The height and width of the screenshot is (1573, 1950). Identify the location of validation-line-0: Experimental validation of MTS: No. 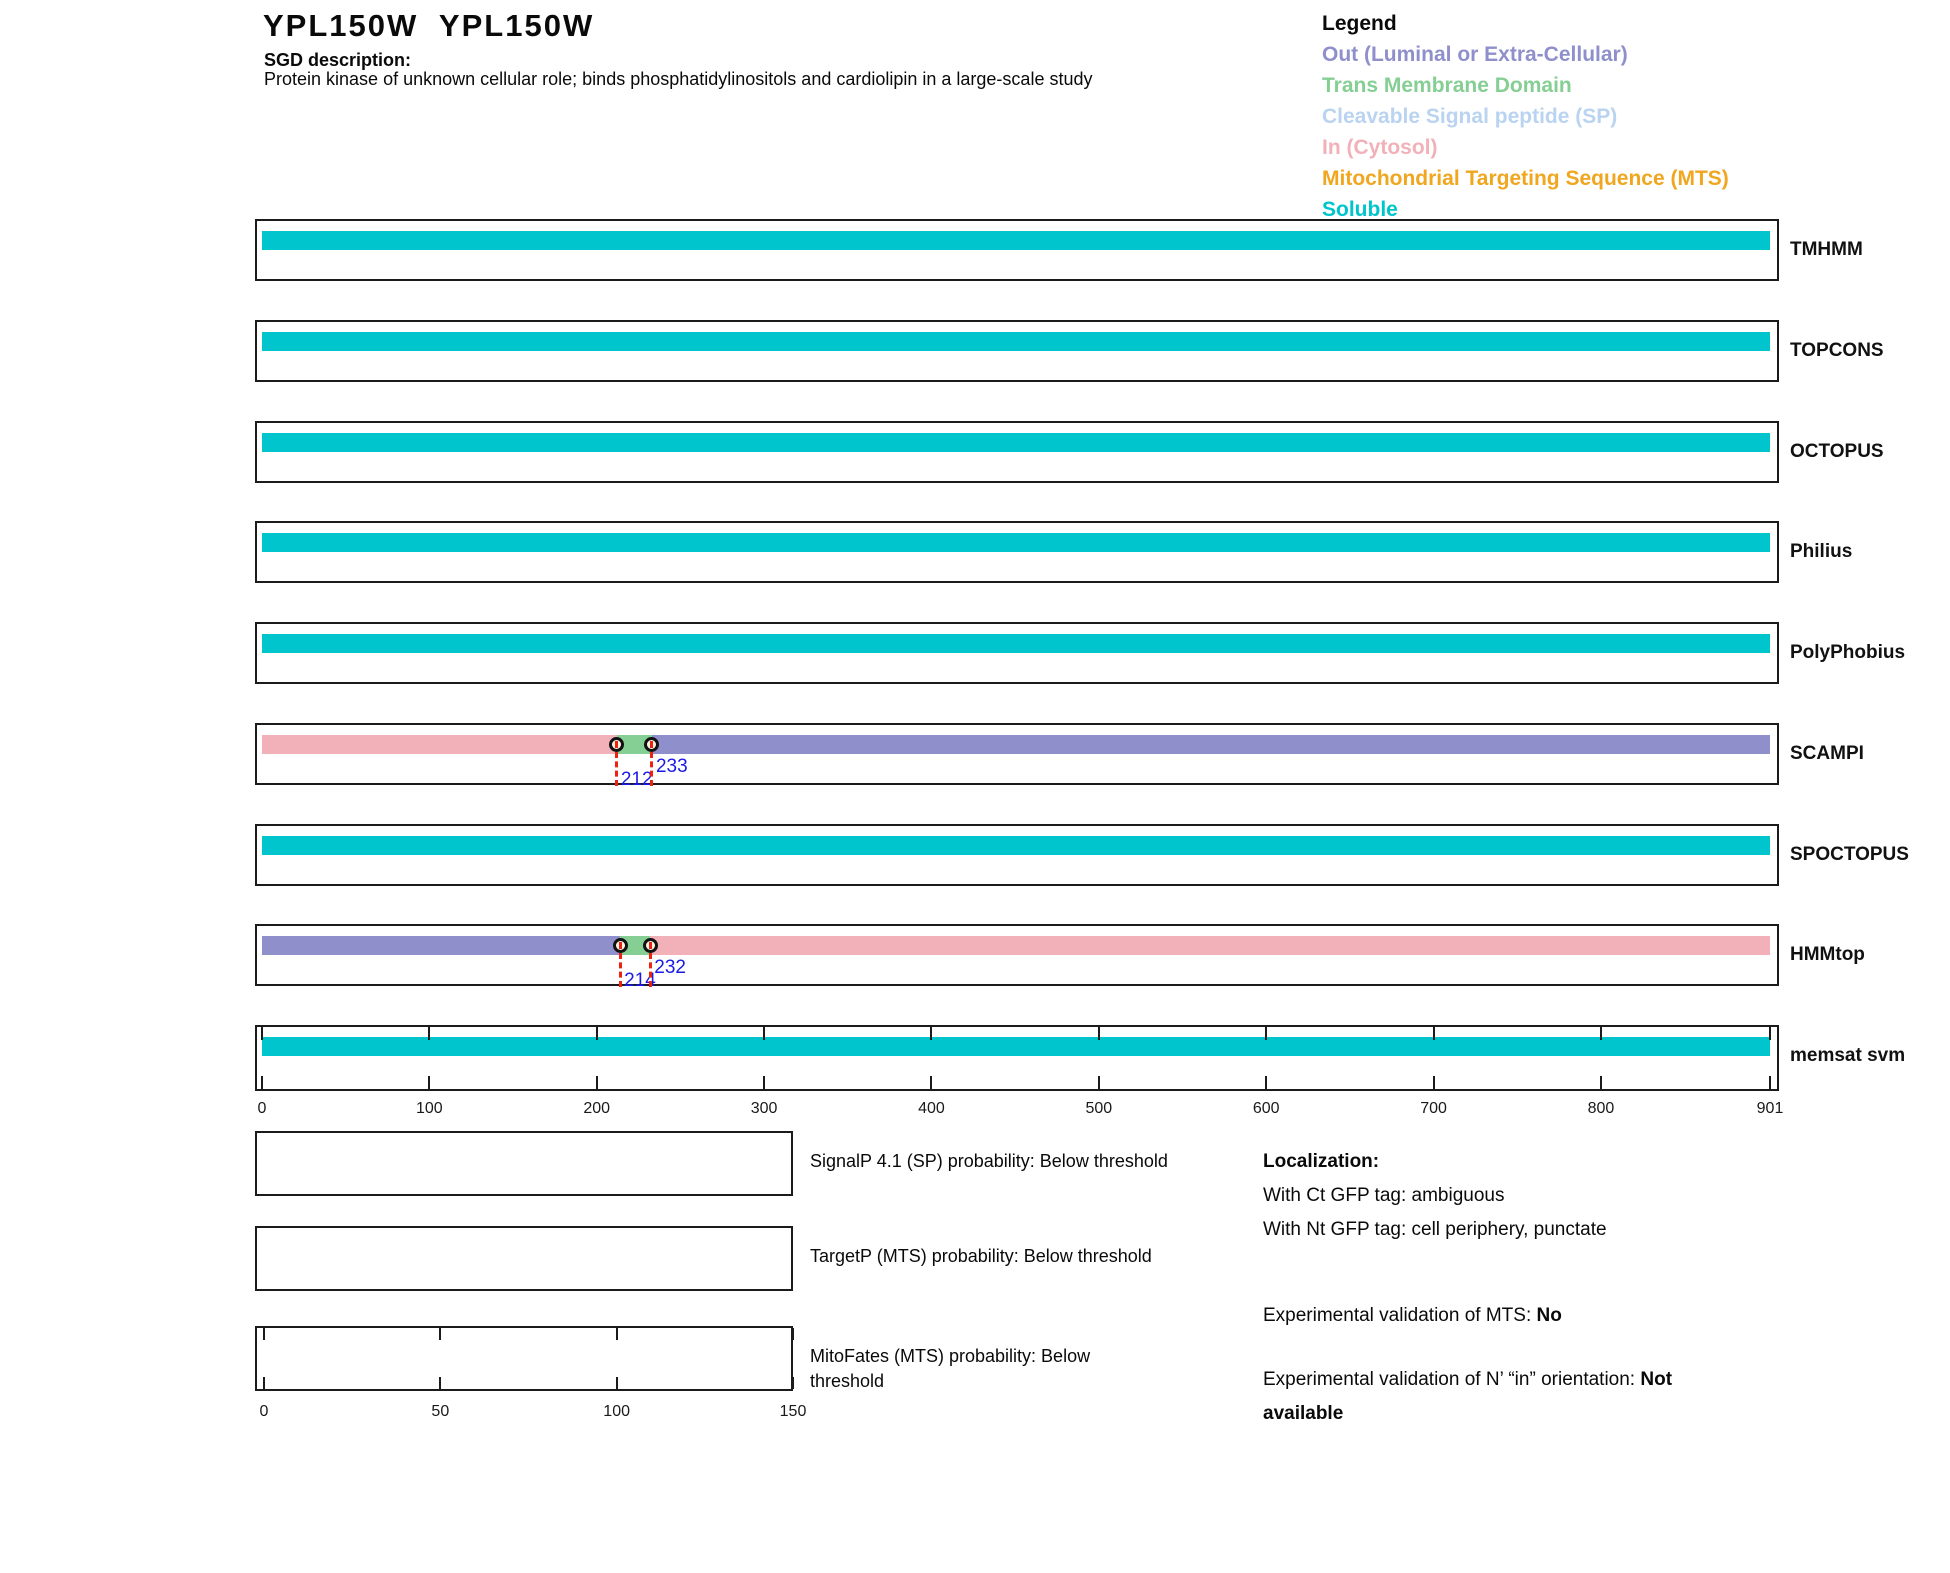
(1412, 1316).